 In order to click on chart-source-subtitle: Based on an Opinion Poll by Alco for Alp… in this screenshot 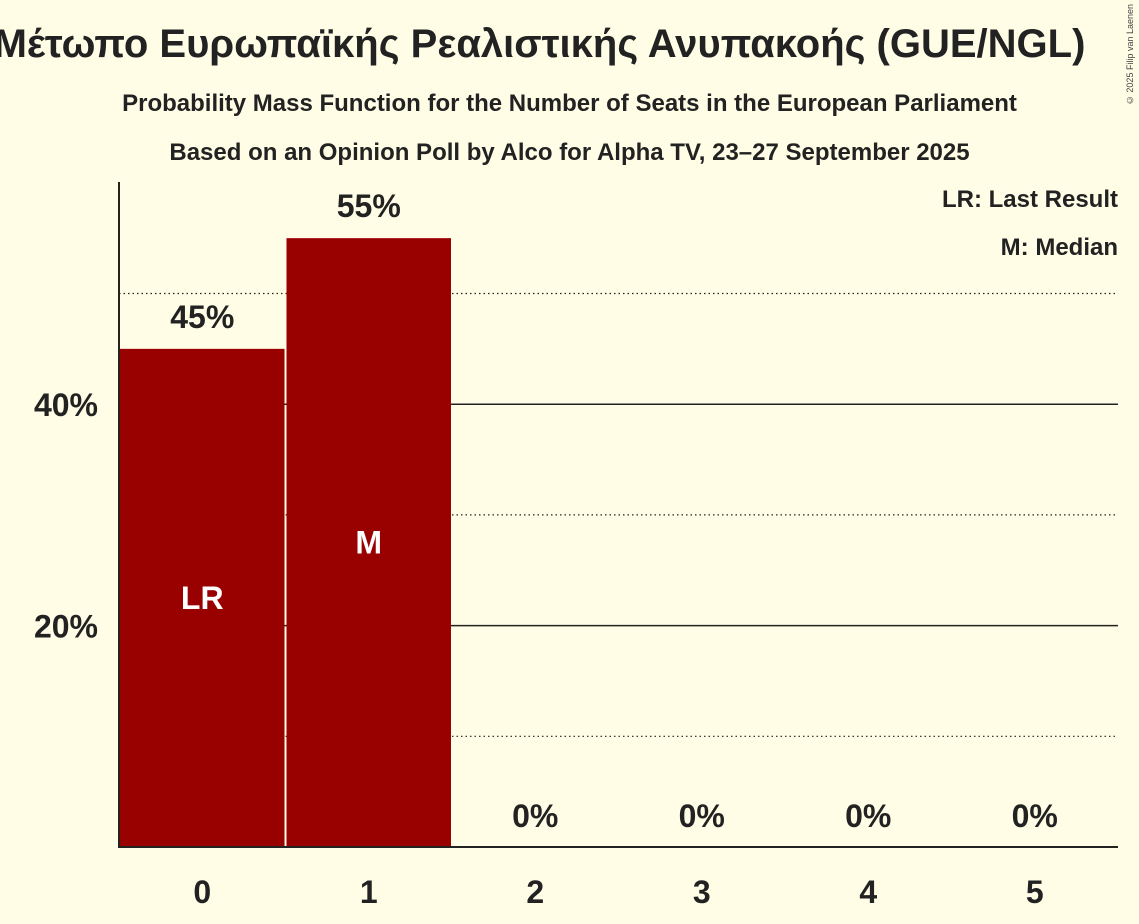, I will do `click(569, 152)`.